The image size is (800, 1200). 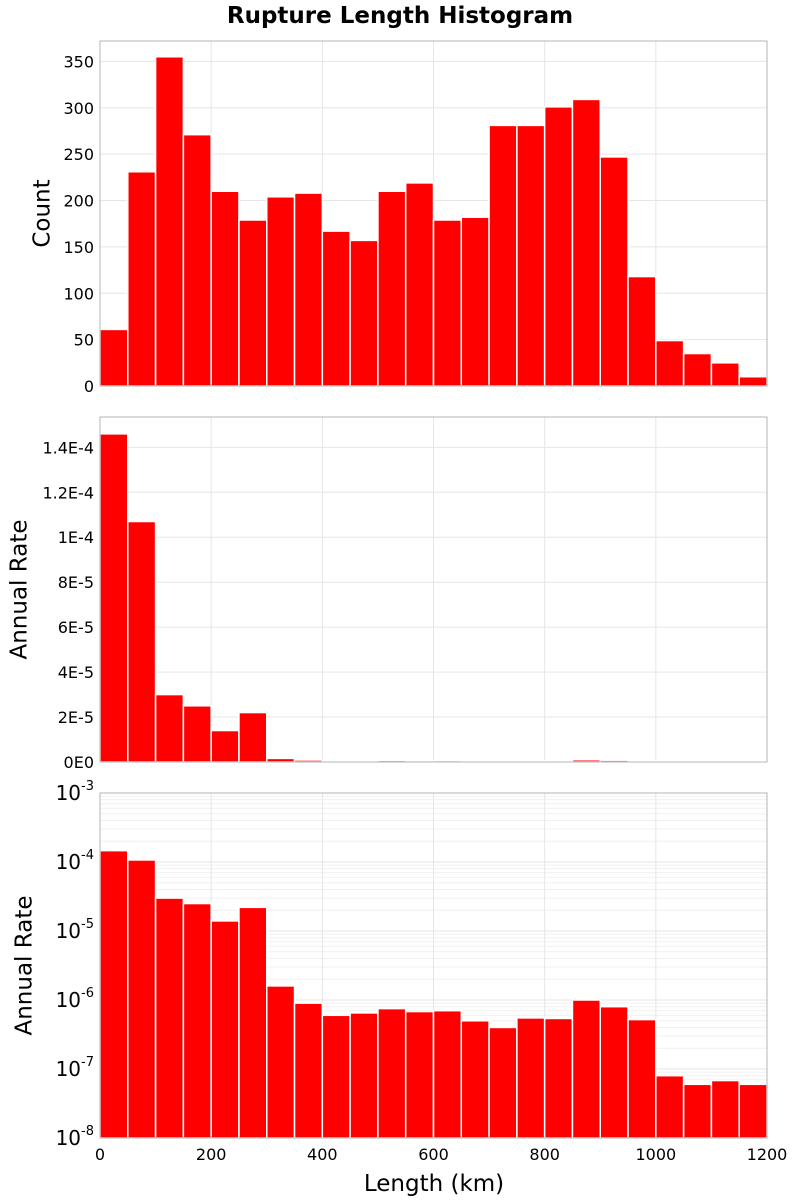 What do you see at coordinates (544, 1154) in the screenshot?
I see `x-tick-label: 800` at bounding box center [544, 1154].